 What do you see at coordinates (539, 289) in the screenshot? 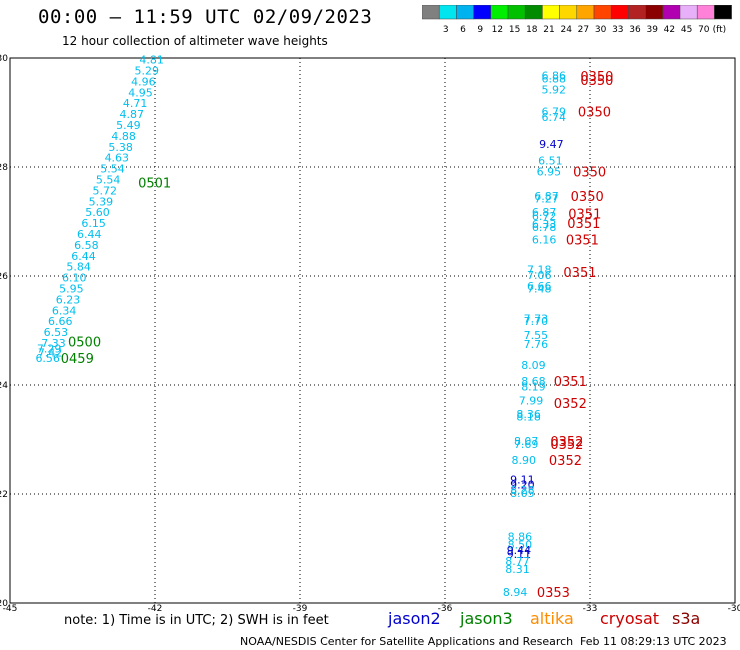
I see `swh-value: 7.48` at bounding box center [539, 289].